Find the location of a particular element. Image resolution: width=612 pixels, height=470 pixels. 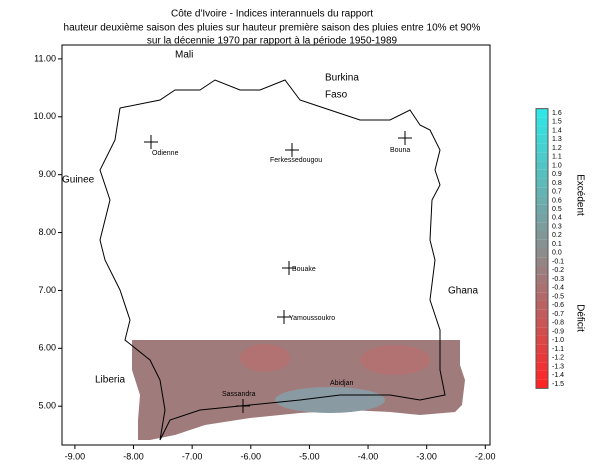

colorbar-tick-label: 0.8 is located at coordinates (557, 183).